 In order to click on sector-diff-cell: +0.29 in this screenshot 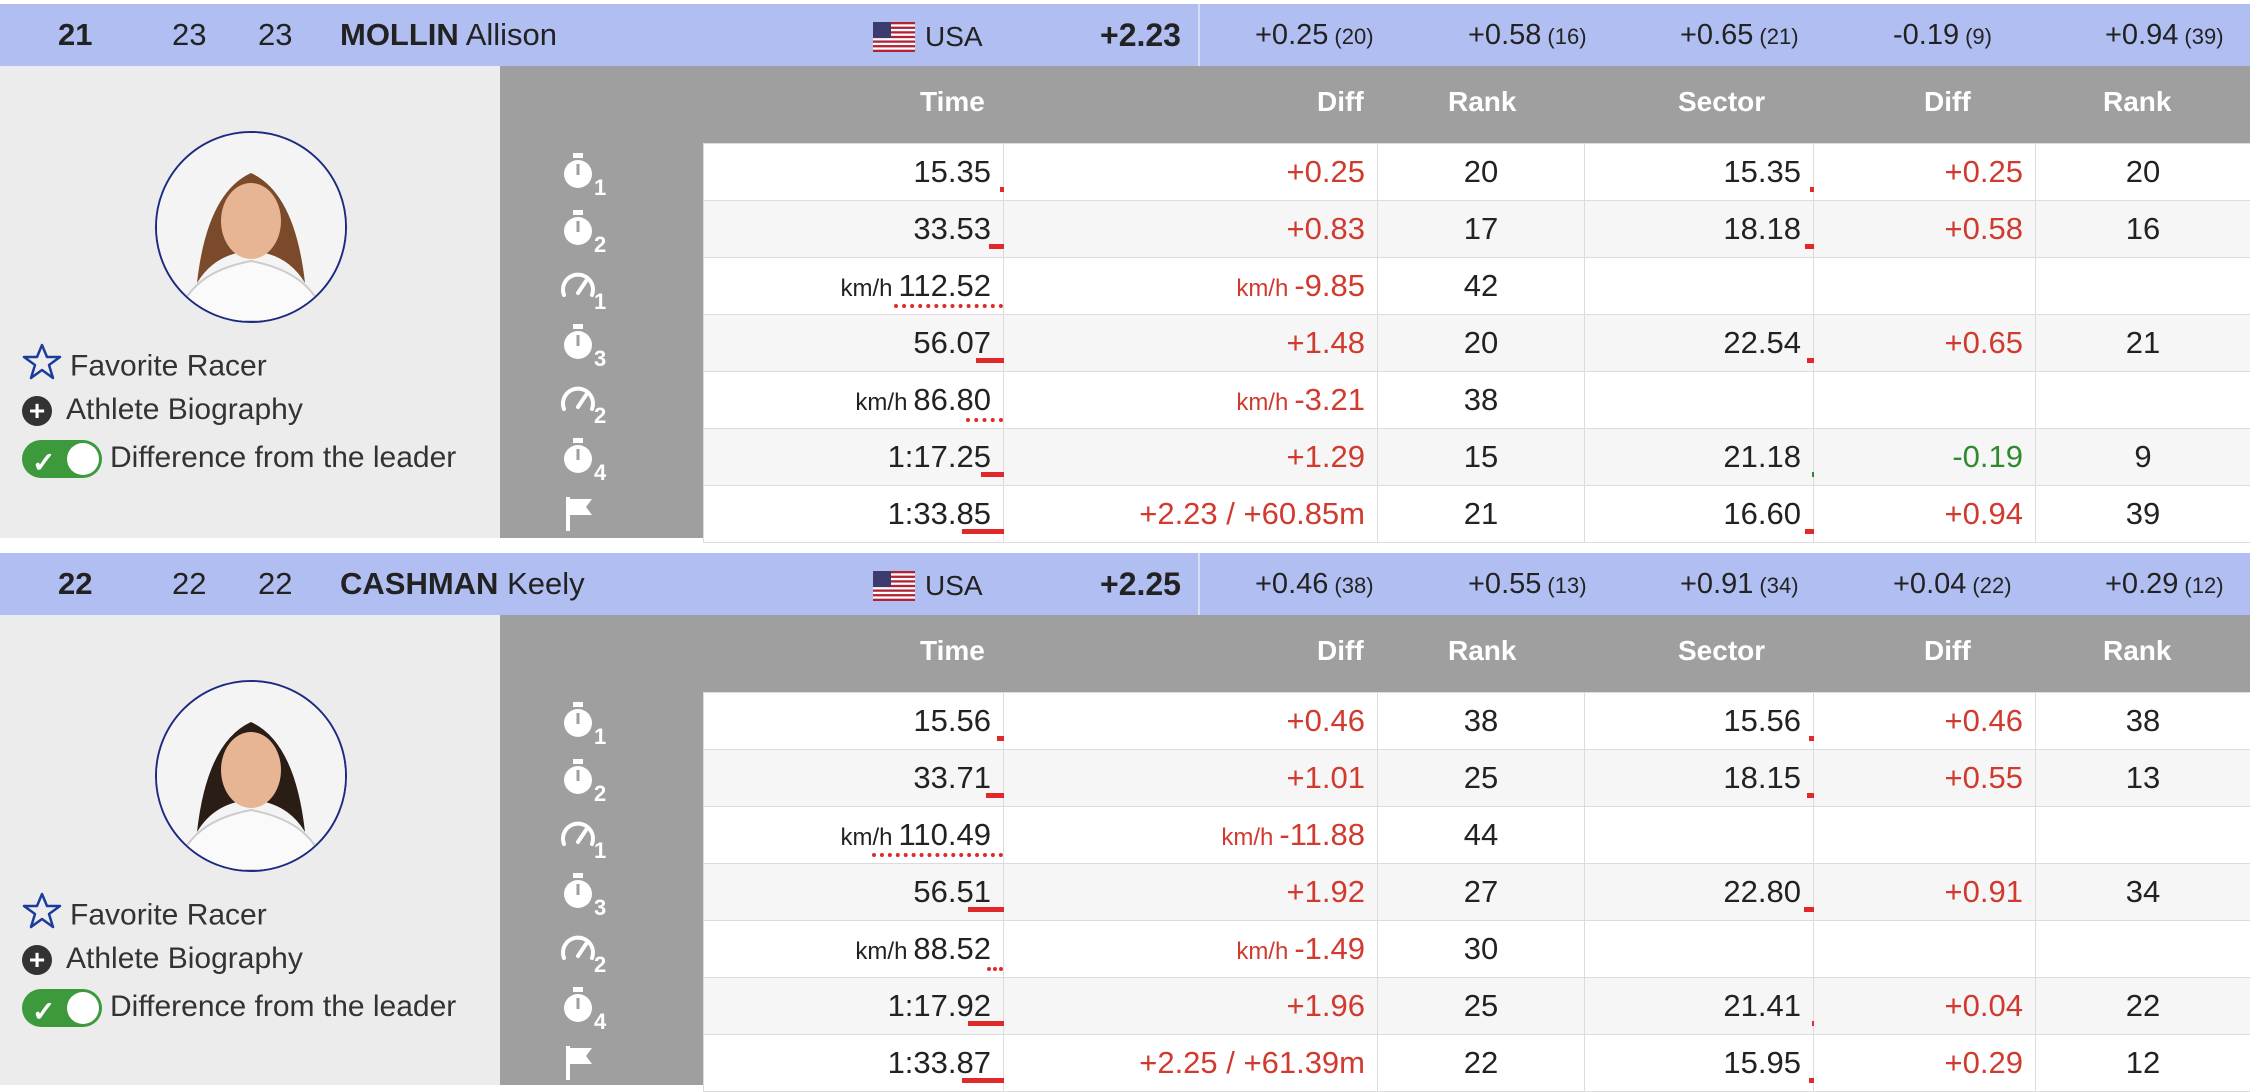, I will do `click(1925, 1063)`.